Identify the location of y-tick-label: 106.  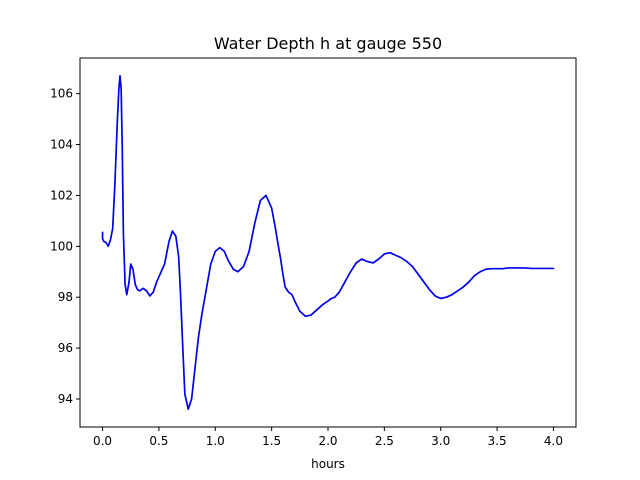
(61, 94).